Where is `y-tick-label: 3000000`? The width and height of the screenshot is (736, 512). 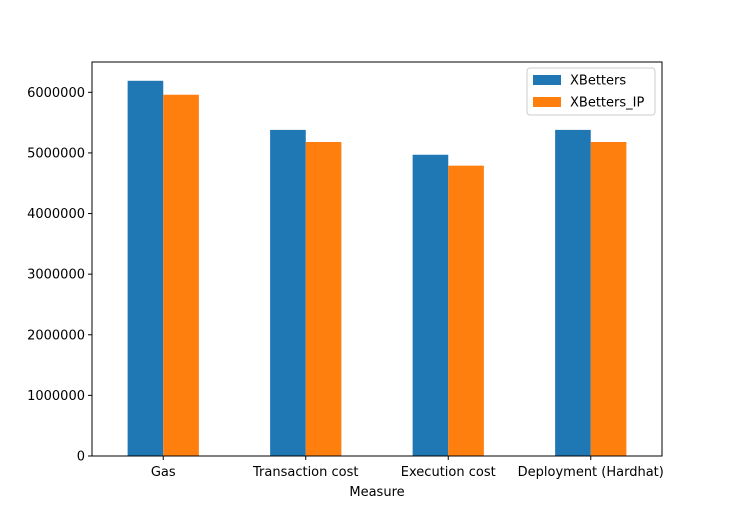
y-tick-label: 3000000 is located at coordinates (56, 275).